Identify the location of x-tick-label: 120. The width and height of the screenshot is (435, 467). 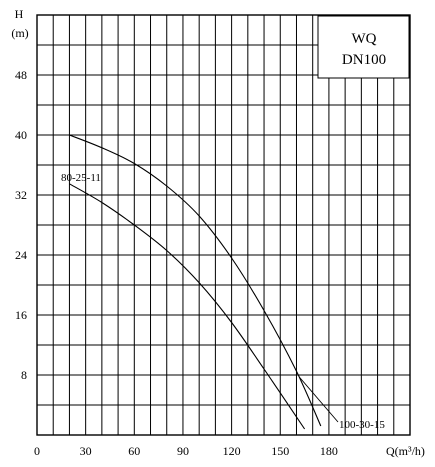
(232, 451).